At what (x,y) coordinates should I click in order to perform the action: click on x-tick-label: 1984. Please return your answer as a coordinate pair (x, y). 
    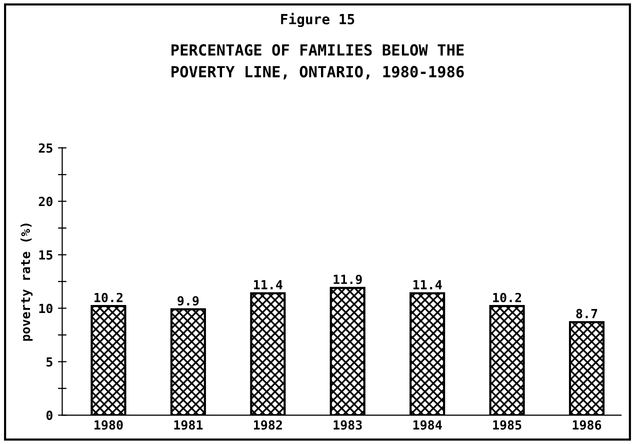
    Looking at the image, I should click on (427, 425).